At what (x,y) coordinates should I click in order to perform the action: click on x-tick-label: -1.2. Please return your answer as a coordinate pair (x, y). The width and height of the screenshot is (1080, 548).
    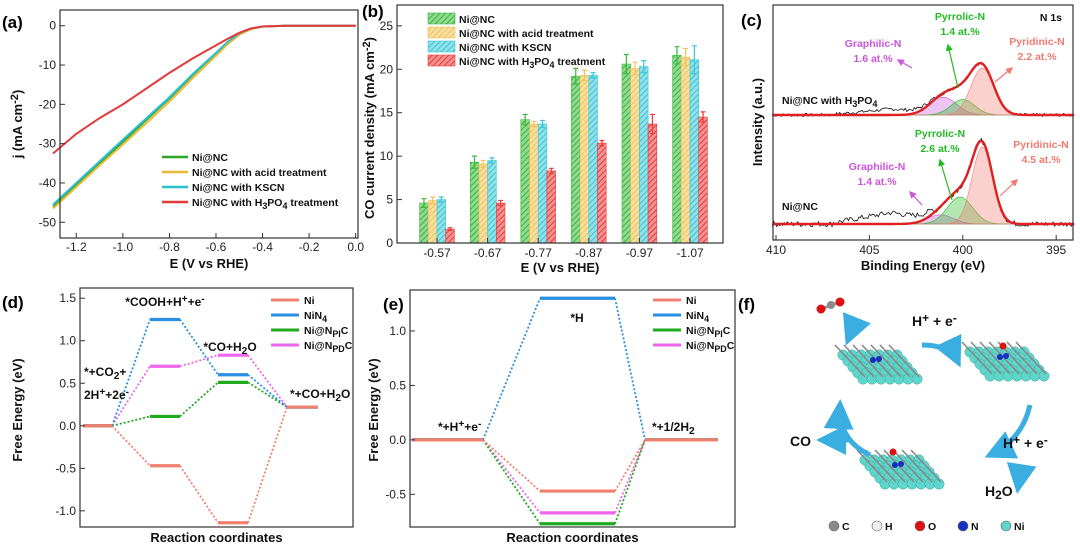
    Looking at the image, I should click on (76, 247).